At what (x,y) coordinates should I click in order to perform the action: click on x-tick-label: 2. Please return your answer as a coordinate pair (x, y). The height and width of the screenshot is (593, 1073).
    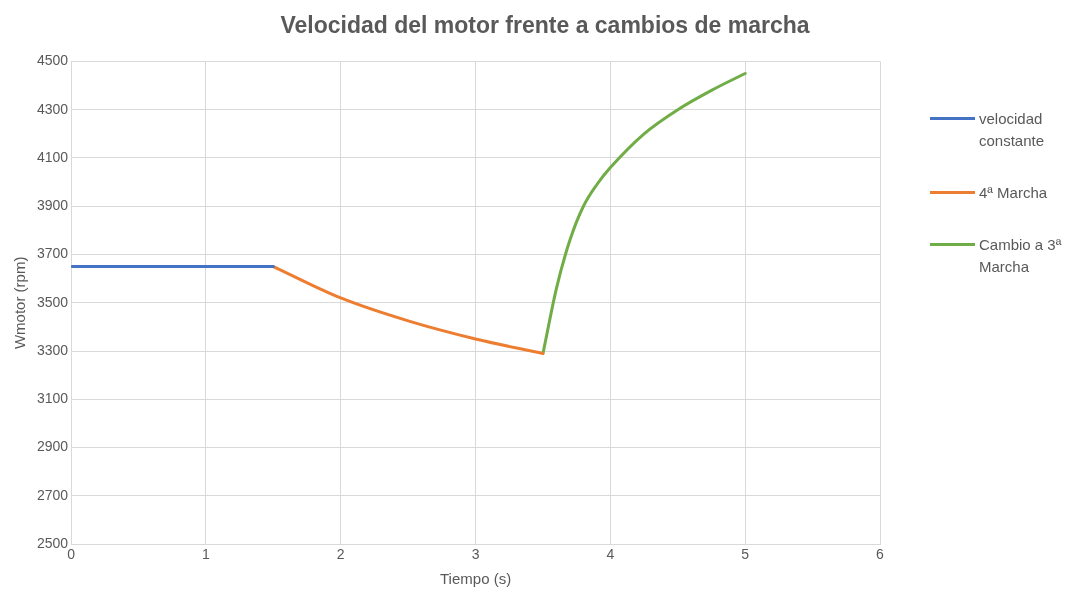
    Looking at the image, I should click on (340, 554).